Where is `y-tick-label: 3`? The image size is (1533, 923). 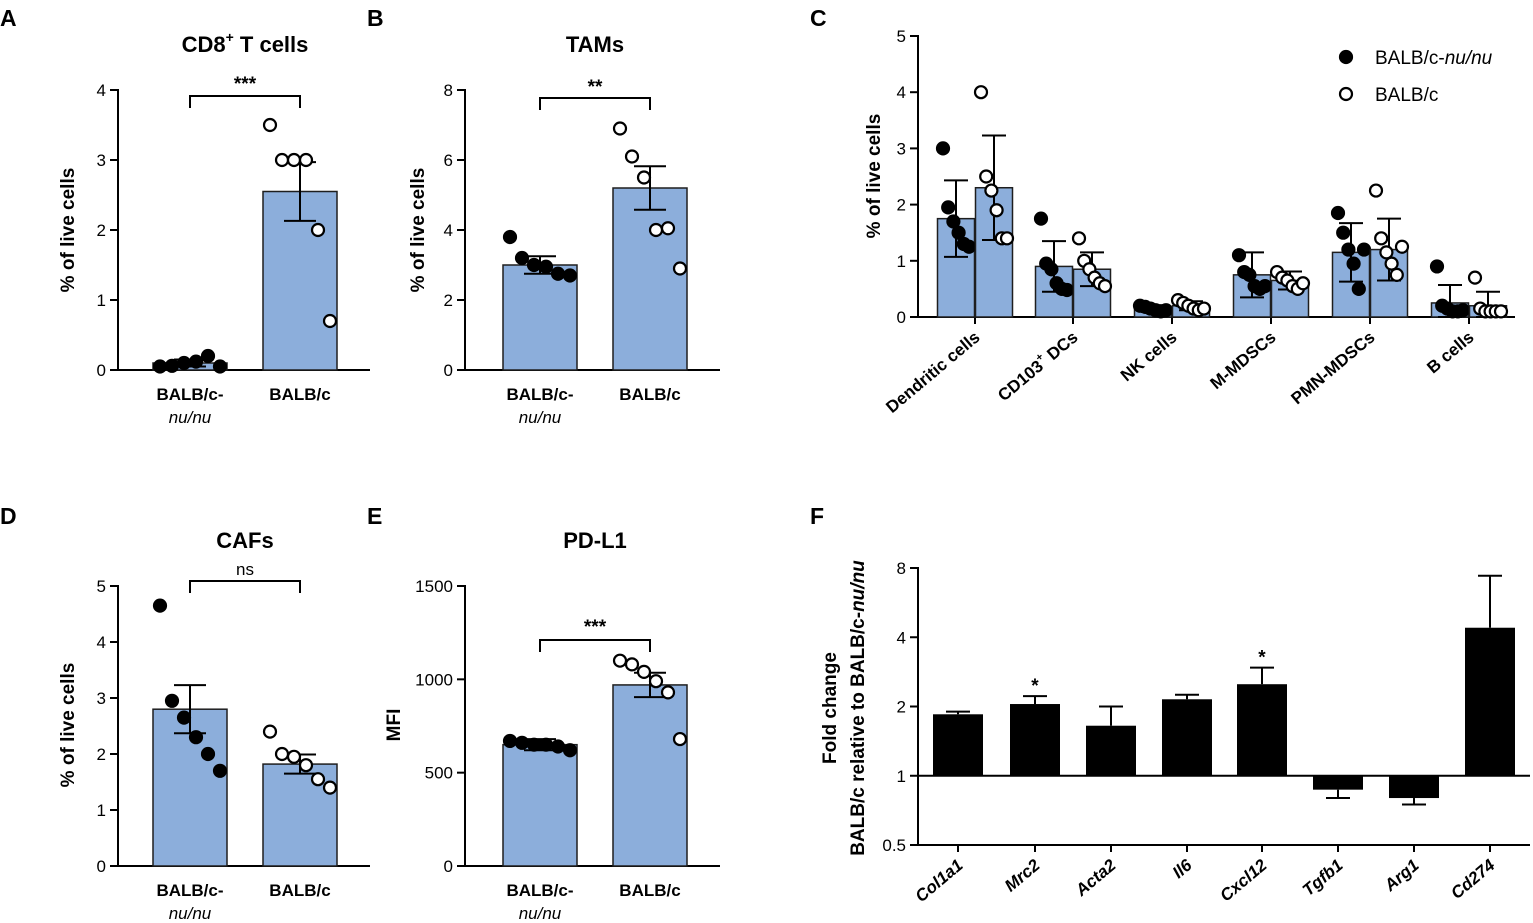 y-tick-label: 3 is located at coordinates (101, 160).